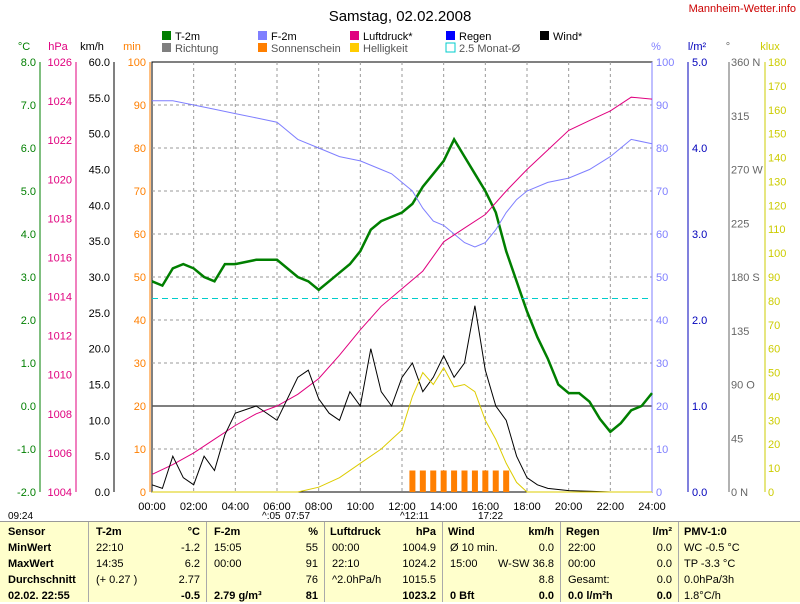 The width and height of the screenshot is (800, 604). What do you see at coordinates (140, 450) in the screenshot?
I see `minutes-tick: 10` at bounding box center [140, 450].